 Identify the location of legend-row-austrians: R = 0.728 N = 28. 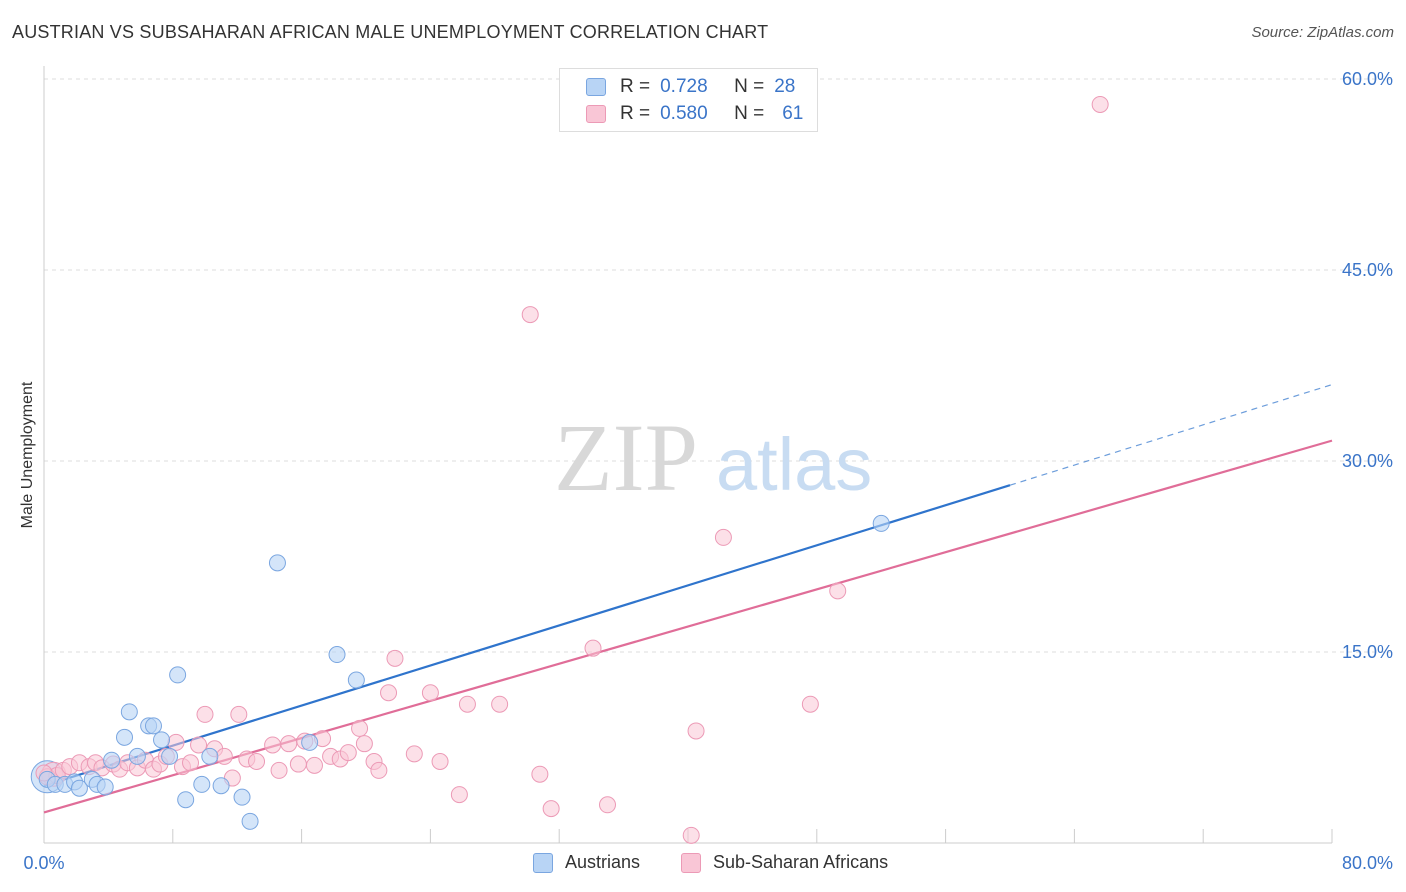
(690, 87).